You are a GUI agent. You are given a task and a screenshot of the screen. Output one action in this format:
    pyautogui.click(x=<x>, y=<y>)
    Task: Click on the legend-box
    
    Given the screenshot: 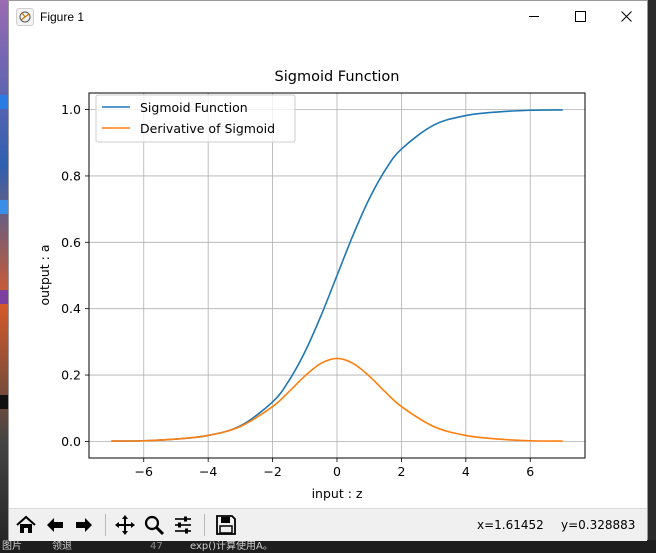 What is the action you would take?
    pyautogui.click(x=195, y=118)
    